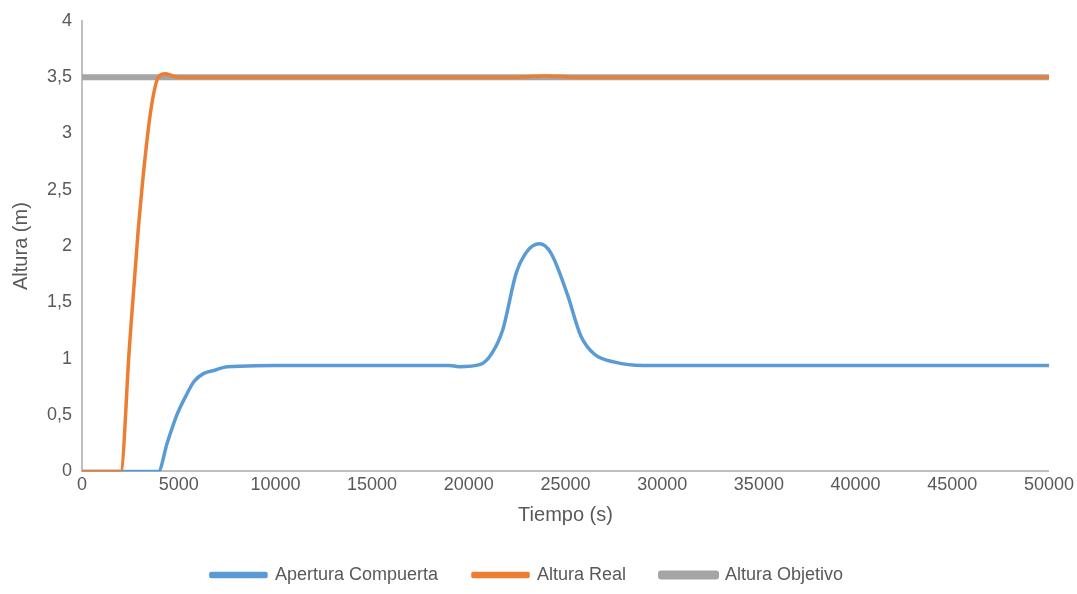 The height and width of the screenshot is (594, 1077). What do you see at coordinates (952, 484) in the screenshot?
I see `x-tick-label: 45000` at bounding box center [952, 484].